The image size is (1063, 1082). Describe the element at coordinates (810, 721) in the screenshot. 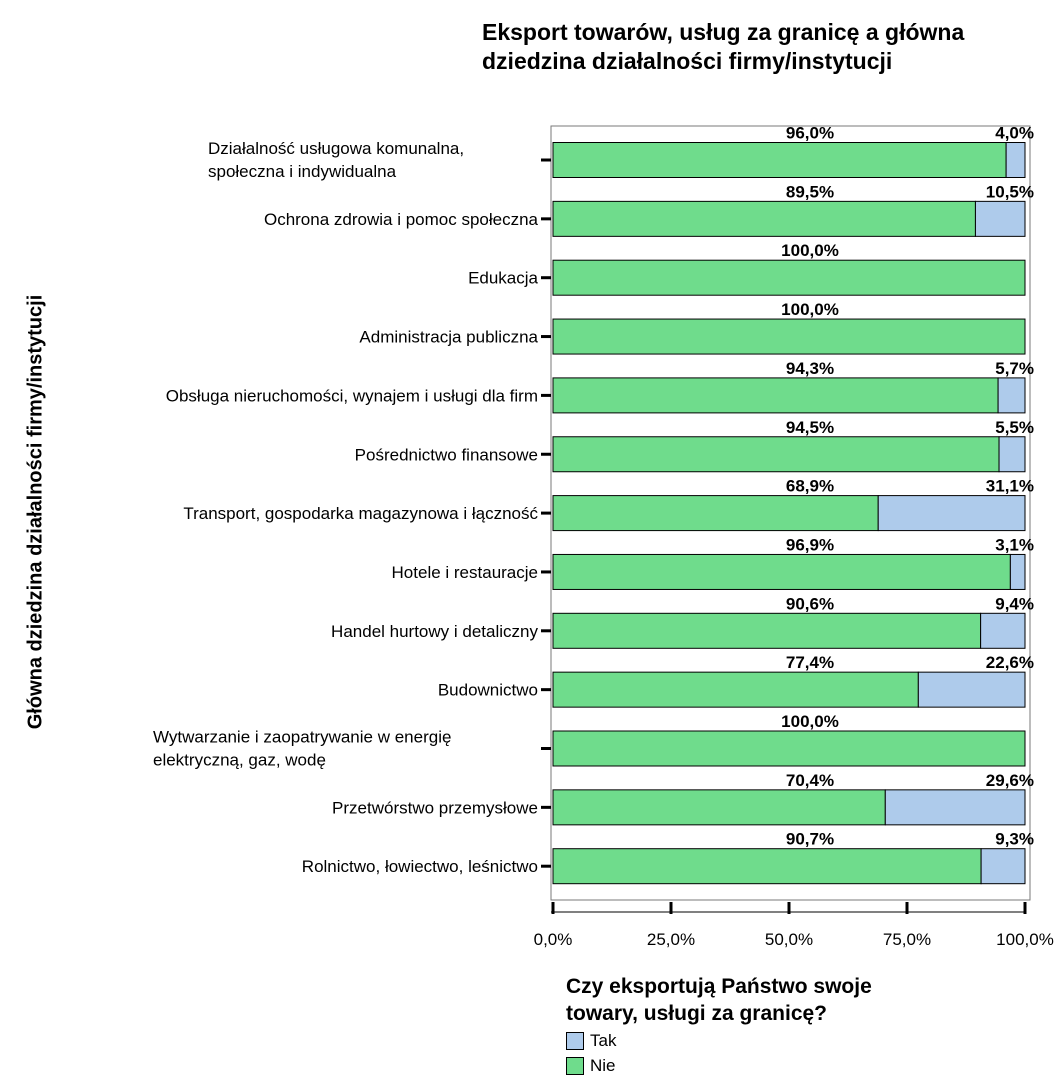

I see `data-label-nie-10: 100,0%` at that location.